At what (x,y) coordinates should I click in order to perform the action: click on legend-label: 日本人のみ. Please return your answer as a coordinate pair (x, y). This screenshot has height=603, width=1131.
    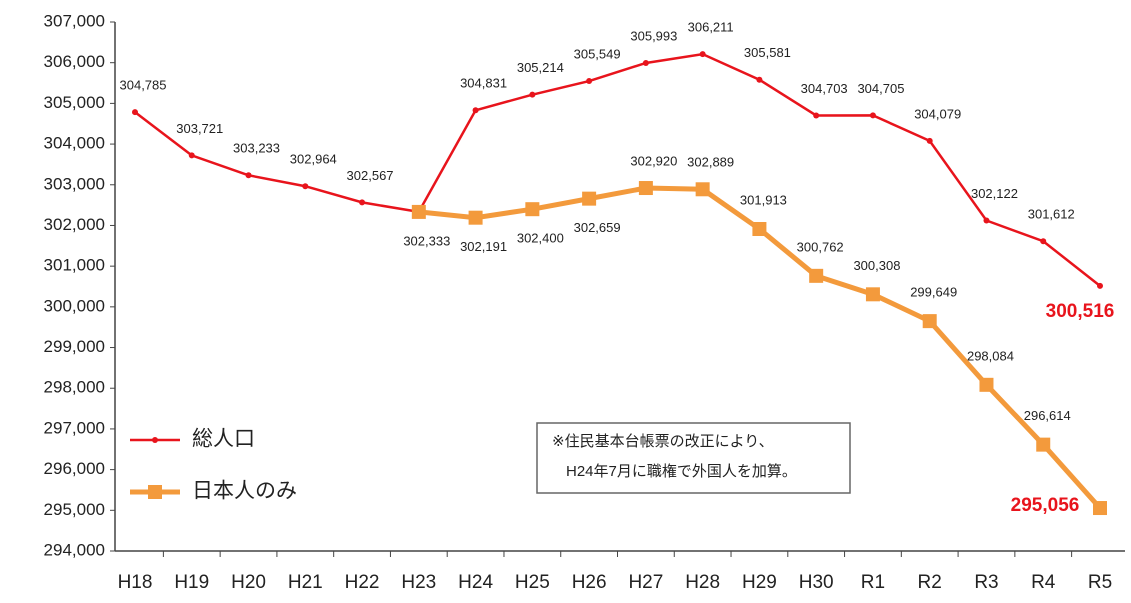
    Looking at the image, I should click on (244, 491).